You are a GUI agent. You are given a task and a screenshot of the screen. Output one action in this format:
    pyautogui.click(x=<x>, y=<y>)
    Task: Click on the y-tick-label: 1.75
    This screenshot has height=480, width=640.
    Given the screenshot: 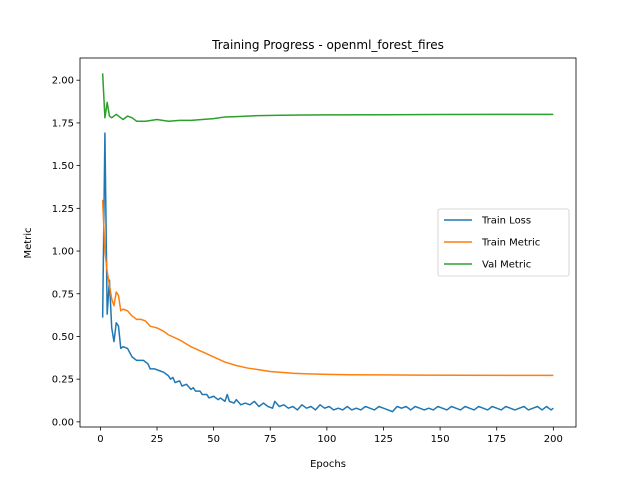 What is the action you would take?
    pyautogui.click(x=63, y=123)
    